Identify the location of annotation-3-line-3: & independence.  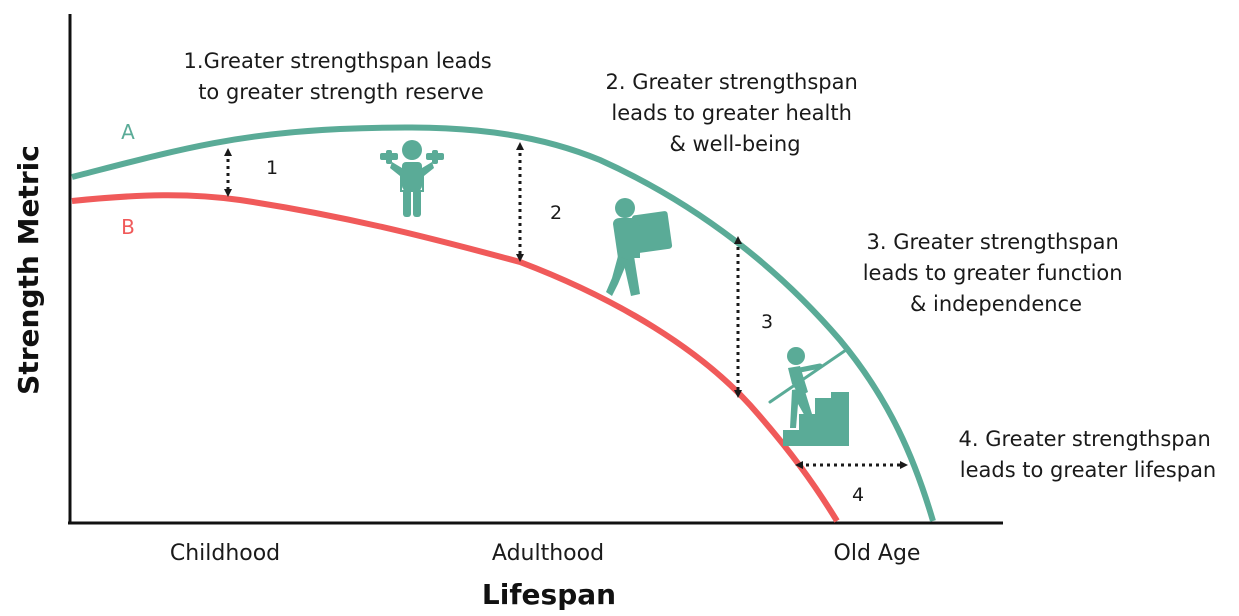
(996, 304).